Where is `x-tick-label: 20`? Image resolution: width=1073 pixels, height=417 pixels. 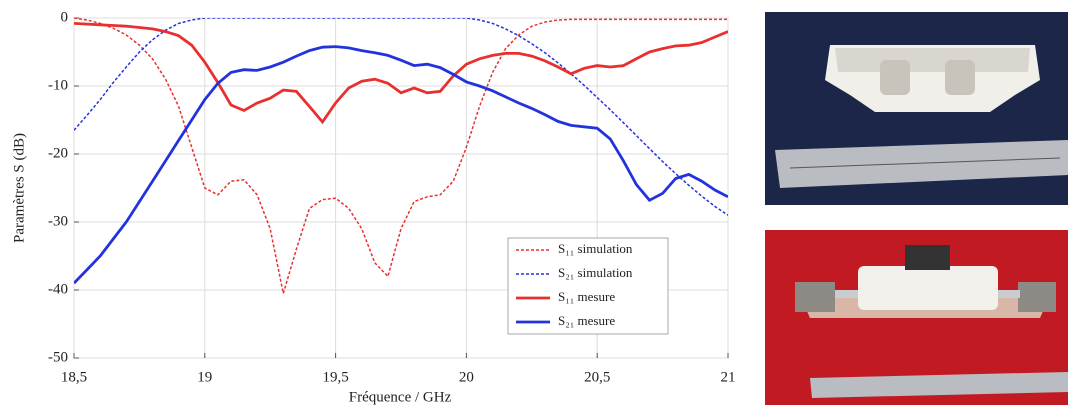 x-tick-label: 20 is located at coordinates (466, 377).